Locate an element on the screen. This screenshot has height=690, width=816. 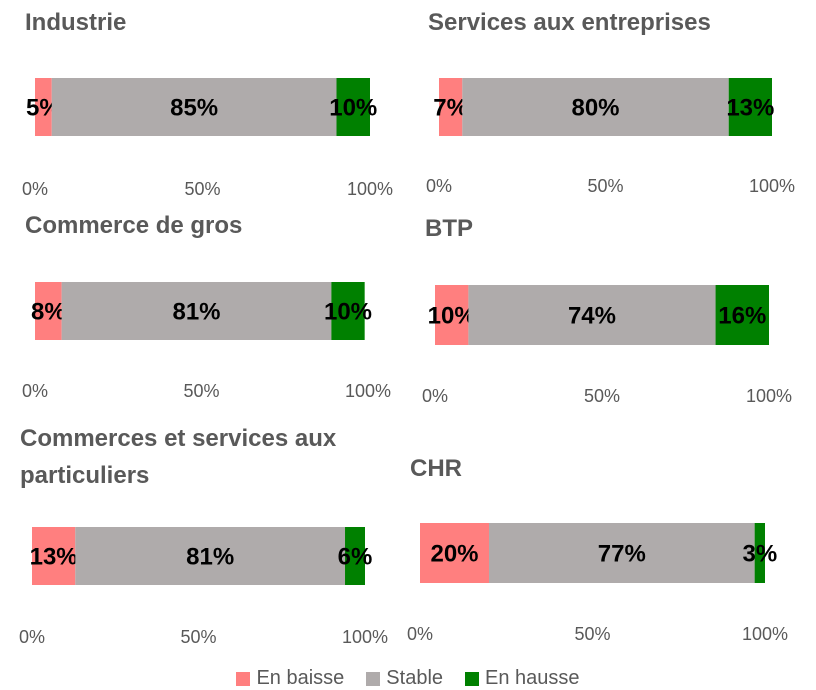
chart-title: Services aux entreprises is located at coordinates (569, 22).